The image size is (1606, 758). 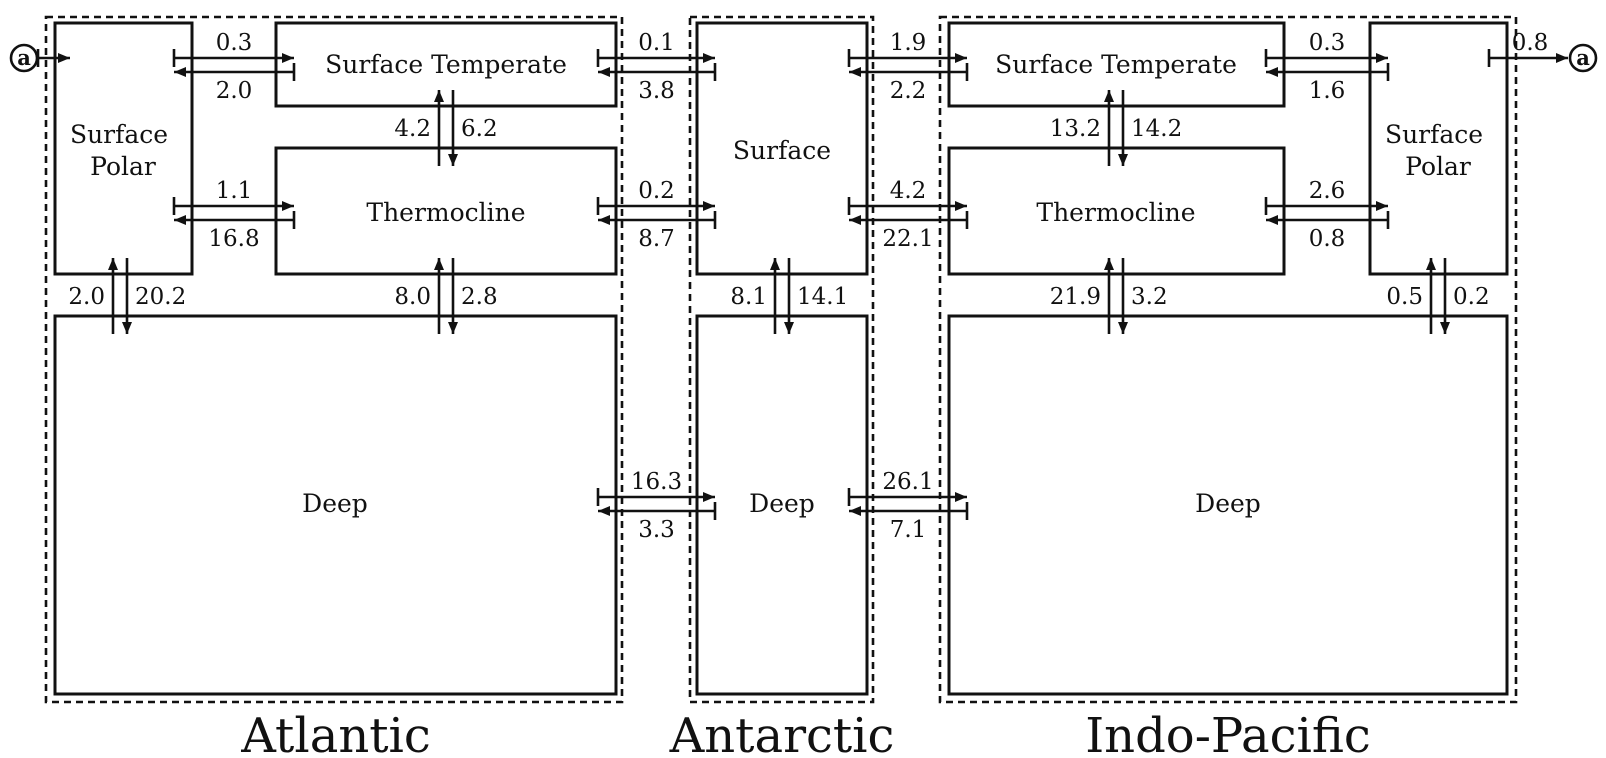 I want to click on atlantic-region-title: Atlantic, so click(x=335, y=733).